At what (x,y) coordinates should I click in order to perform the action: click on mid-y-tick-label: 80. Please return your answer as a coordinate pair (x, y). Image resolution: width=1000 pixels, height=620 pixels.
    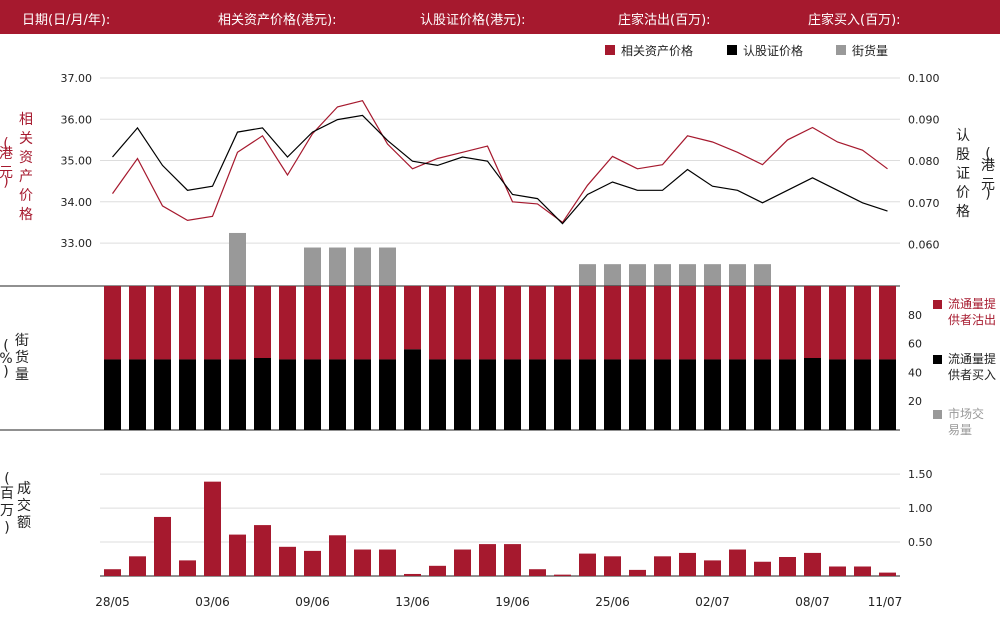
    Looking at the image, I should click on (915, 315).